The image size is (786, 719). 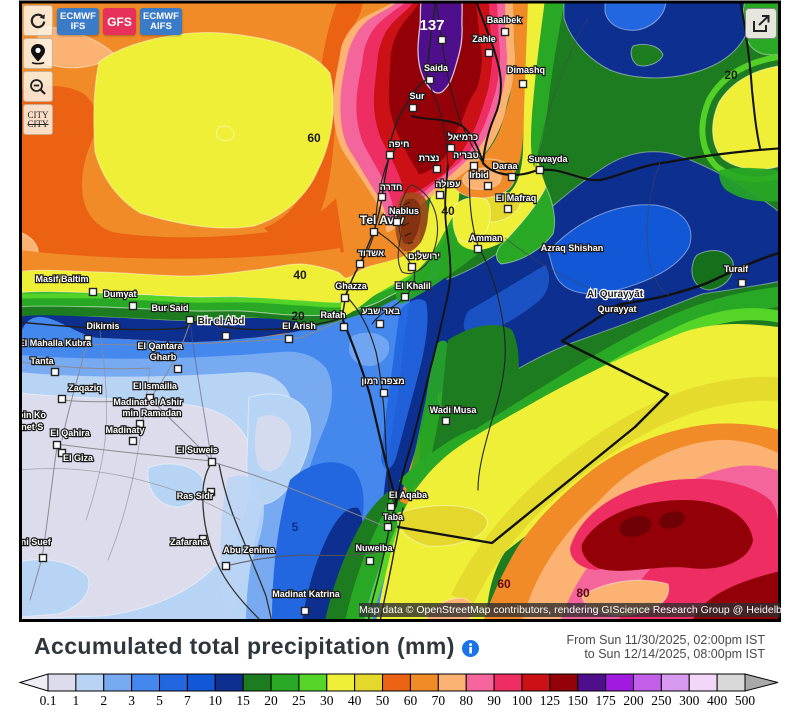 I want to click on svg-text: Al Qurayyāt, so click(x=615, y=294).